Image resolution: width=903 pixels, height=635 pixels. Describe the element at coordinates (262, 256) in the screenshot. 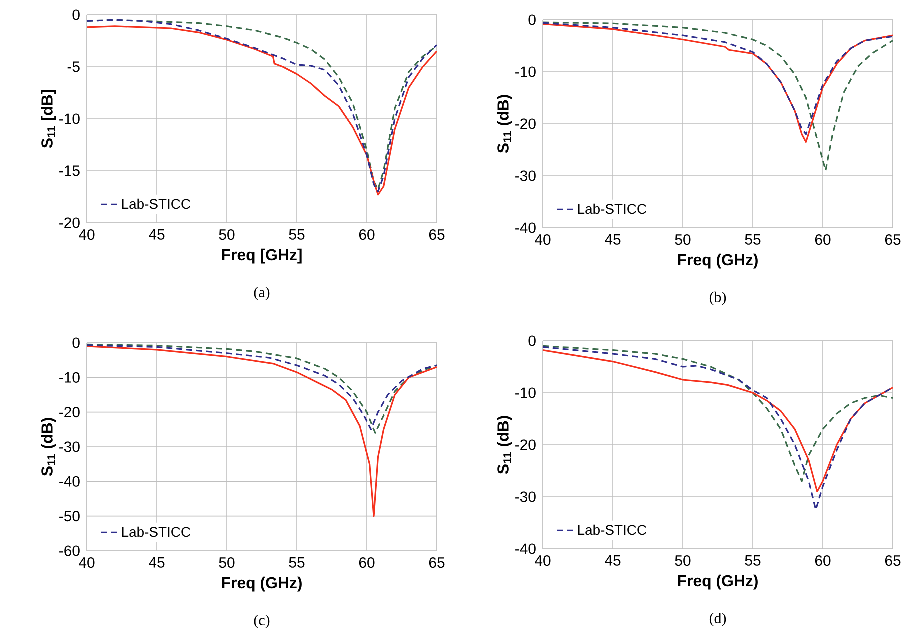

I see `x-axis-title: Freq [GHz]` at that location.